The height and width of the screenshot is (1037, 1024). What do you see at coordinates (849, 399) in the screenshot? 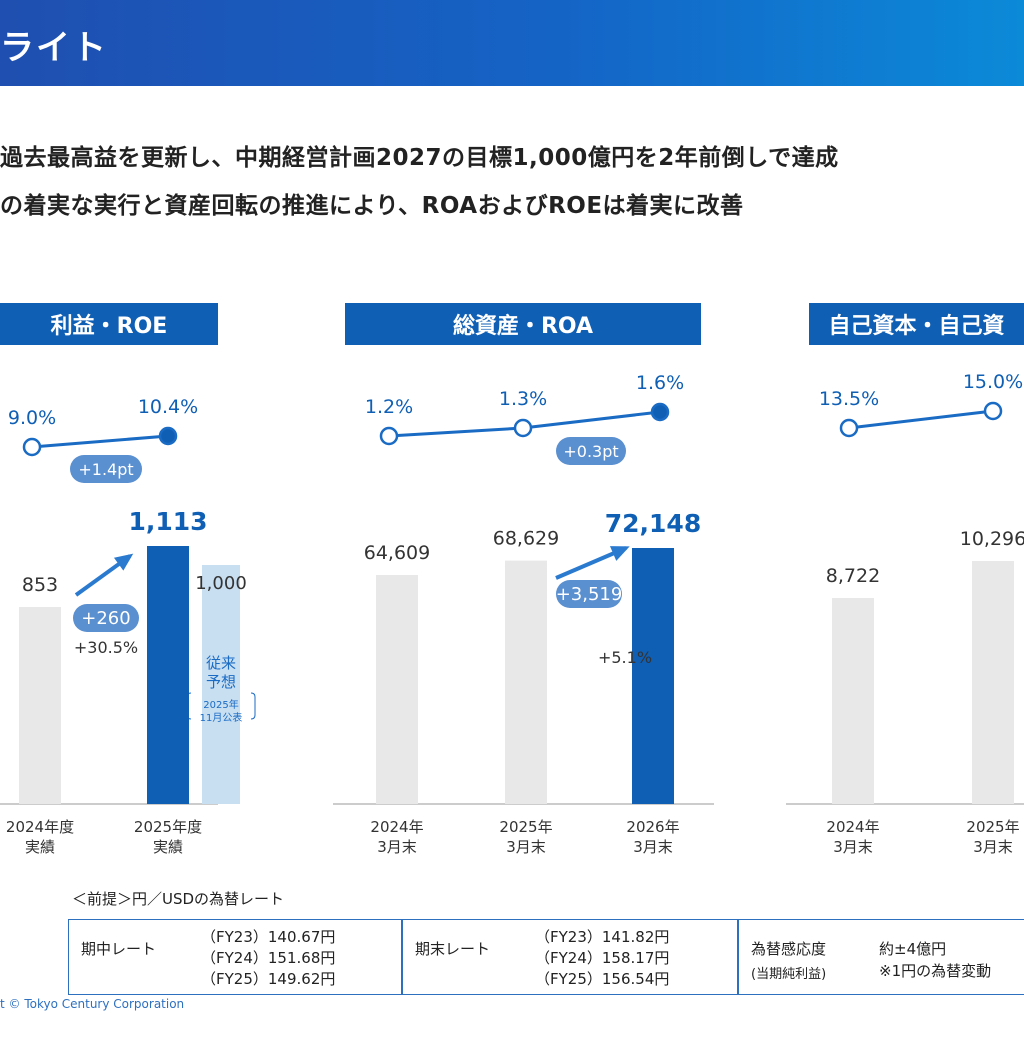
I see `ratio-label: 13.5%` at bounding box center [849, 399].